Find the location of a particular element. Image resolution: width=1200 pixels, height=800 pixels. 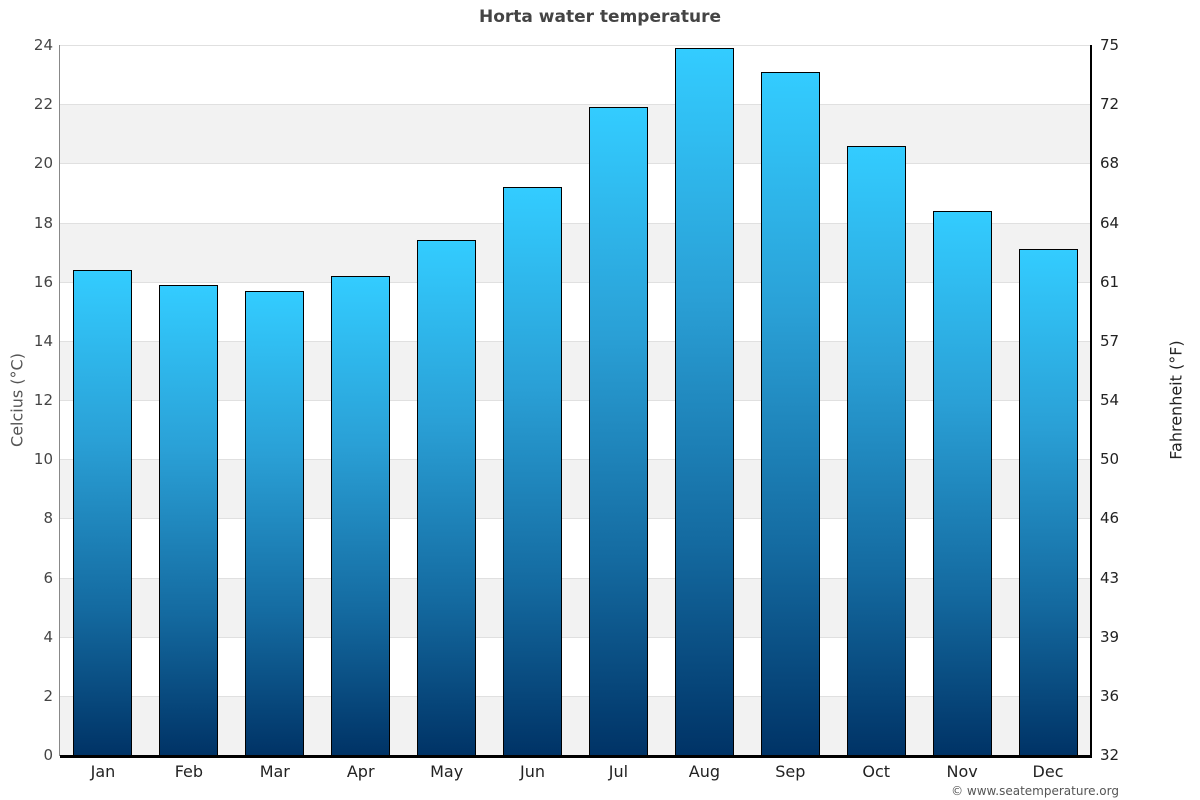

y-axis-label-left: Celcius (°C) is located at coordinates (17, 400).